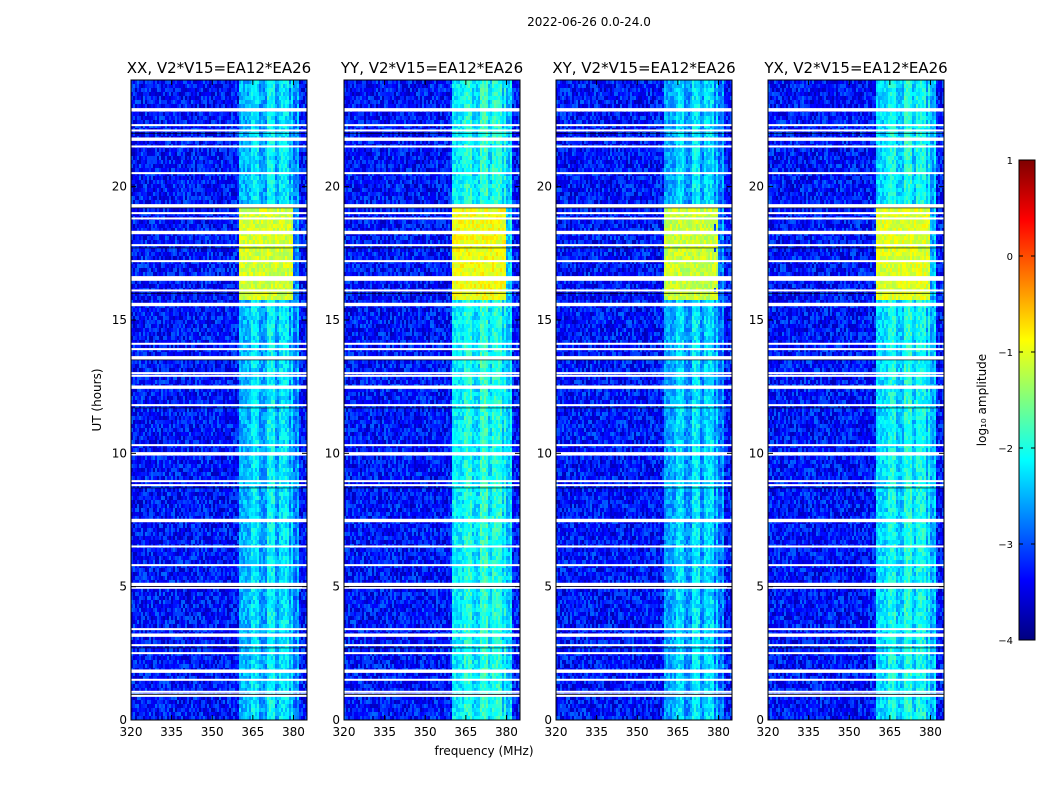 This screenshot has height=800, width=1050. I want to click on panel-title: XX, V2*V15=EA12*EA26, so click(219, 68).